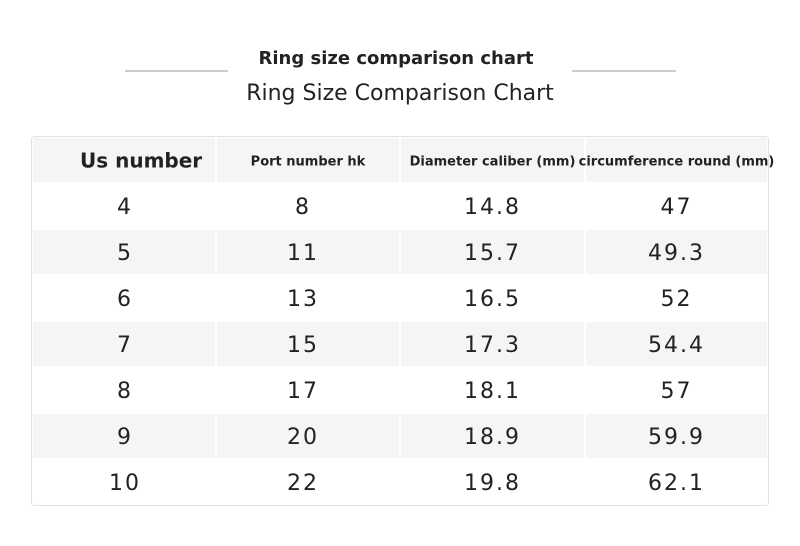  I want to click on cell-text: 49.3, so click(676, 253).